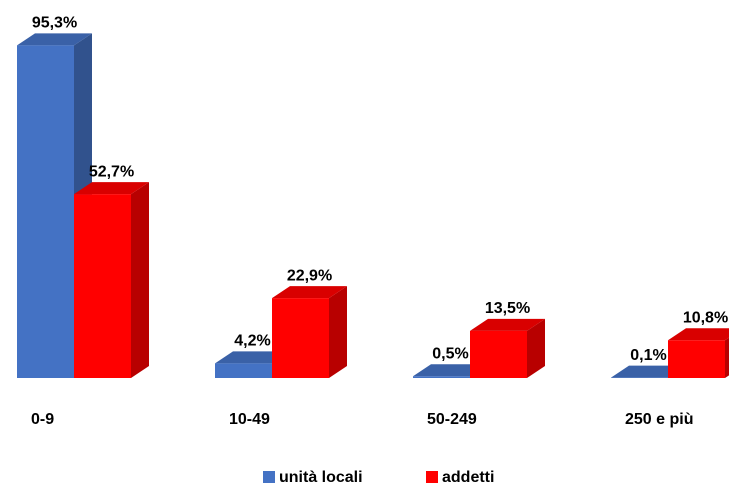  What do you see at coordinates (252, 341) in the screenshot?
I see `data-label: 4,2%` at bounding box center [252, 341].